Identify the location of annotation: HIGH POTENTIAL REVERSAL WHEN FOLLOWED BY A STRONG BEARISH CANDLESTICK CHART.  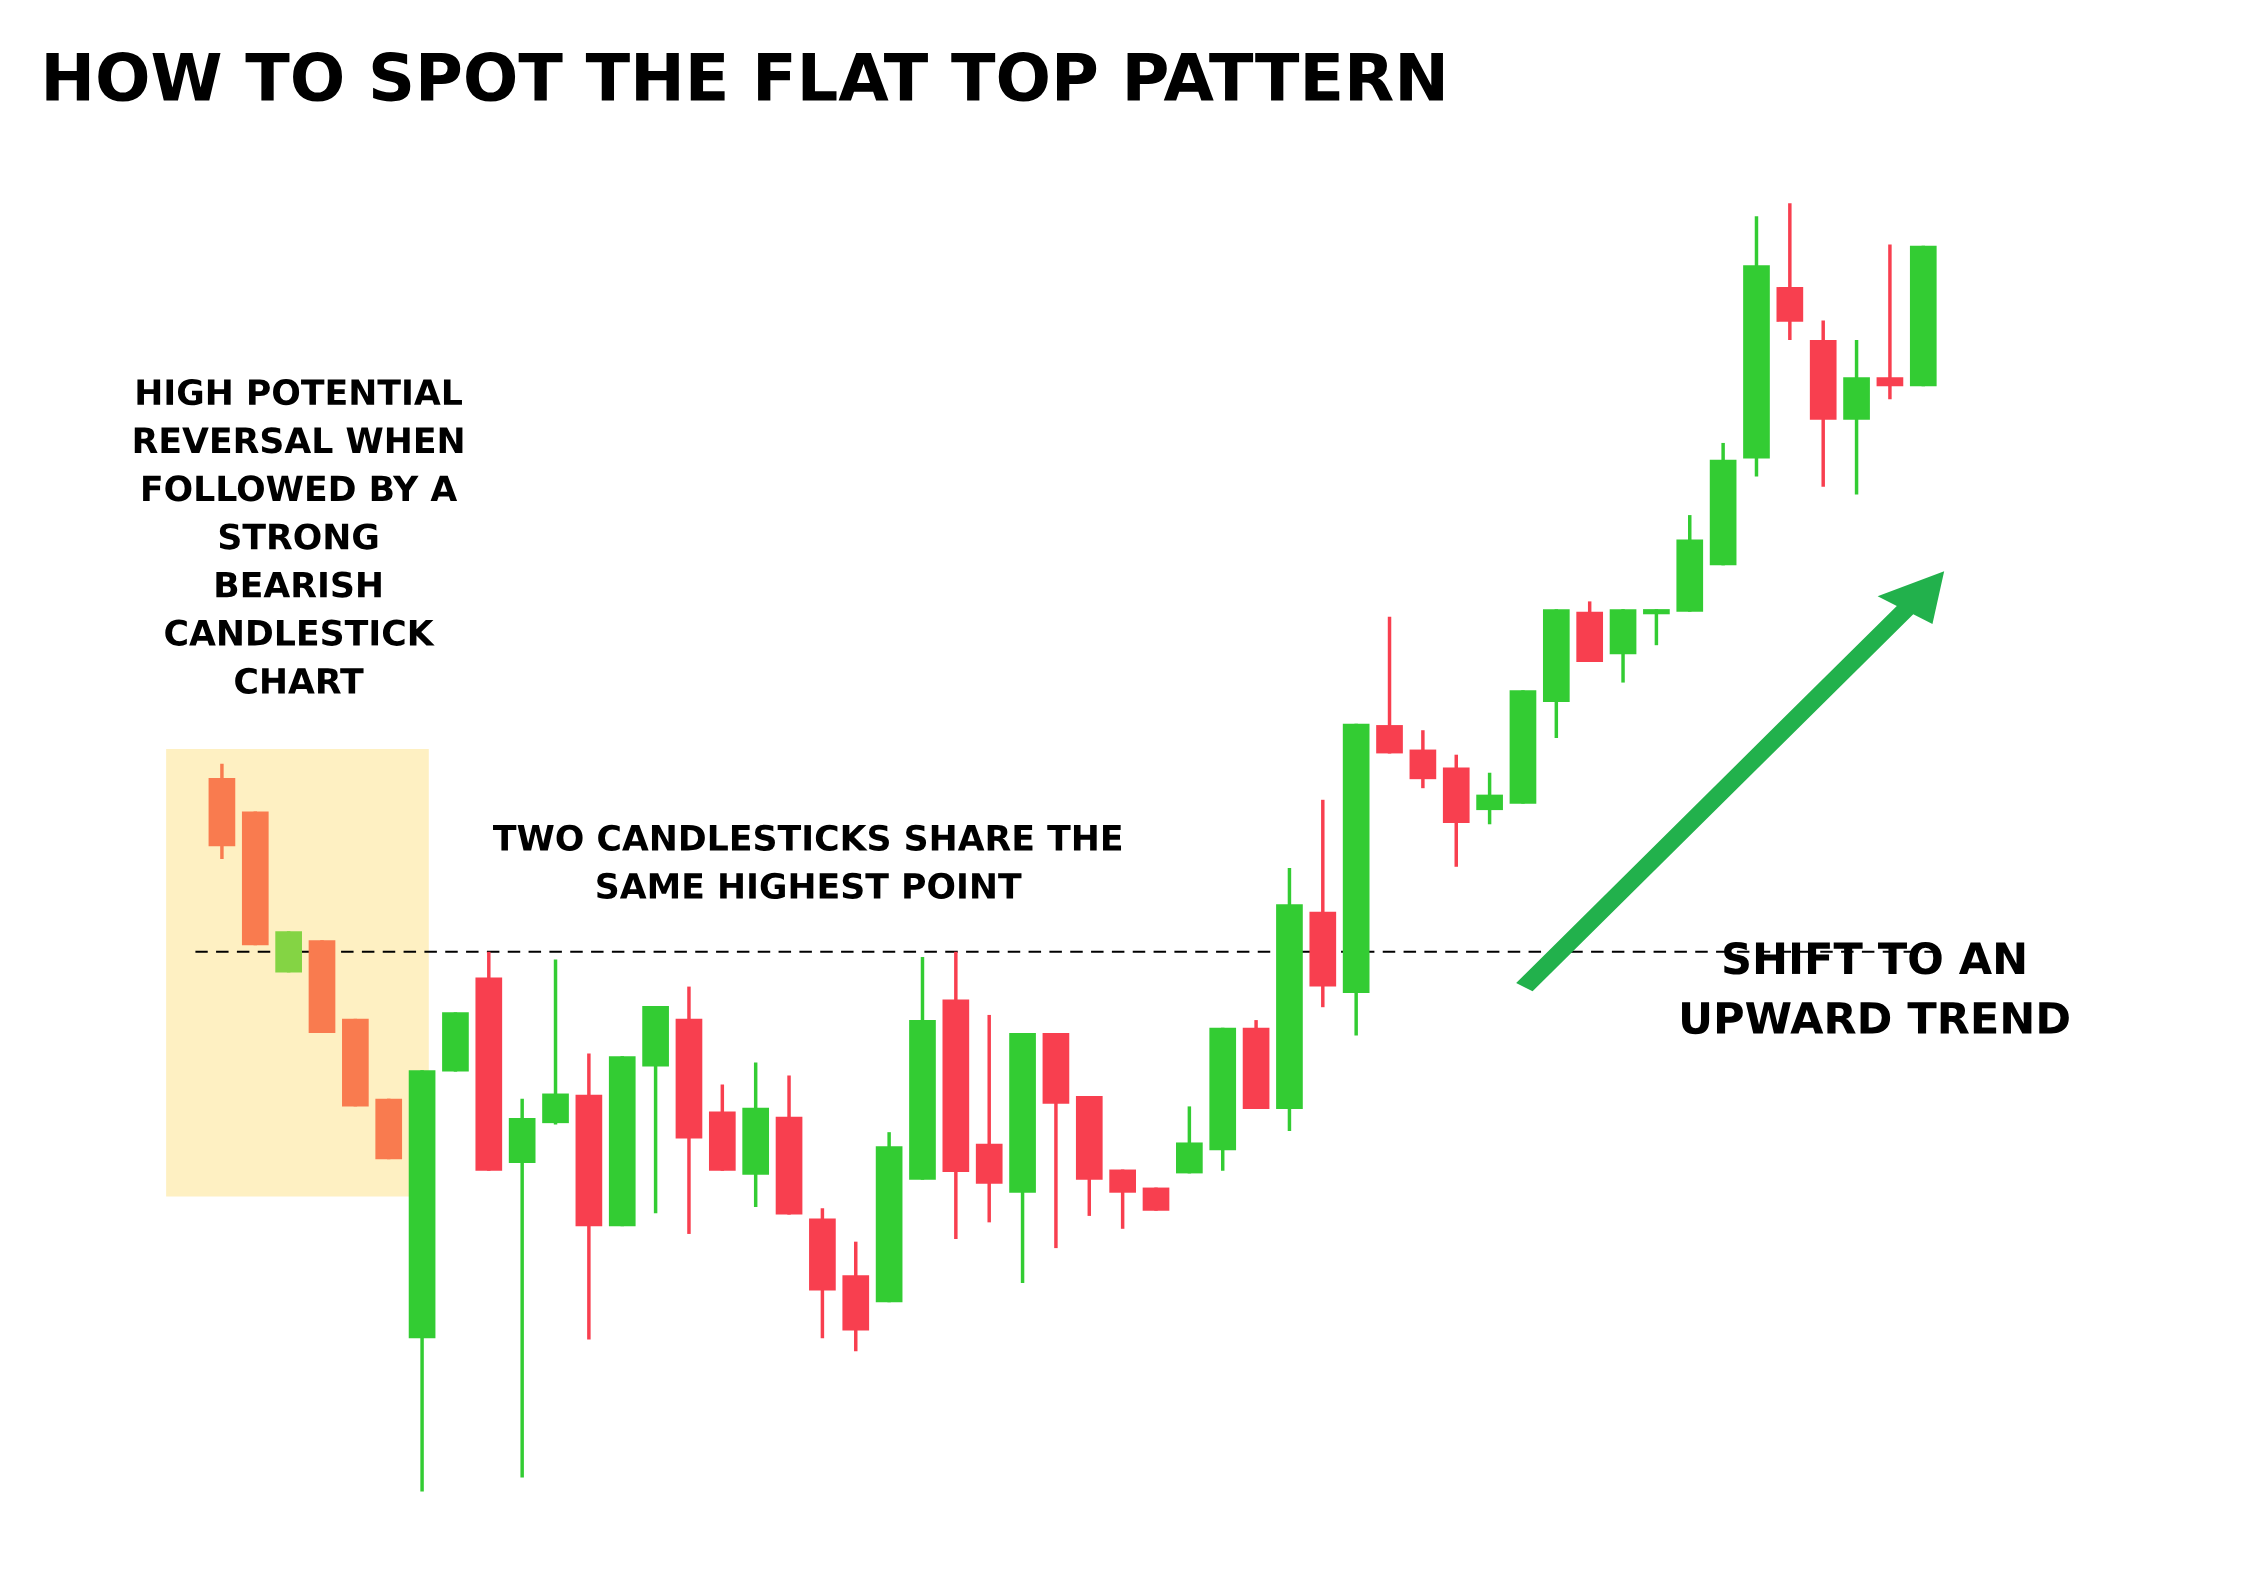
(298, 536).